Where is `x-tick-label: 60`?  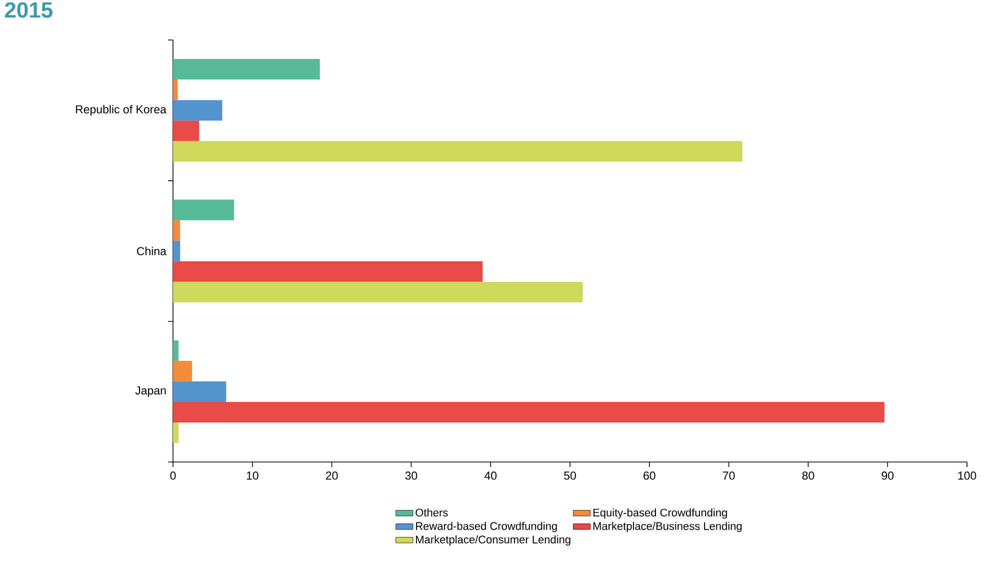
x-tick-label: 60 is located at coordinates (650, 476).